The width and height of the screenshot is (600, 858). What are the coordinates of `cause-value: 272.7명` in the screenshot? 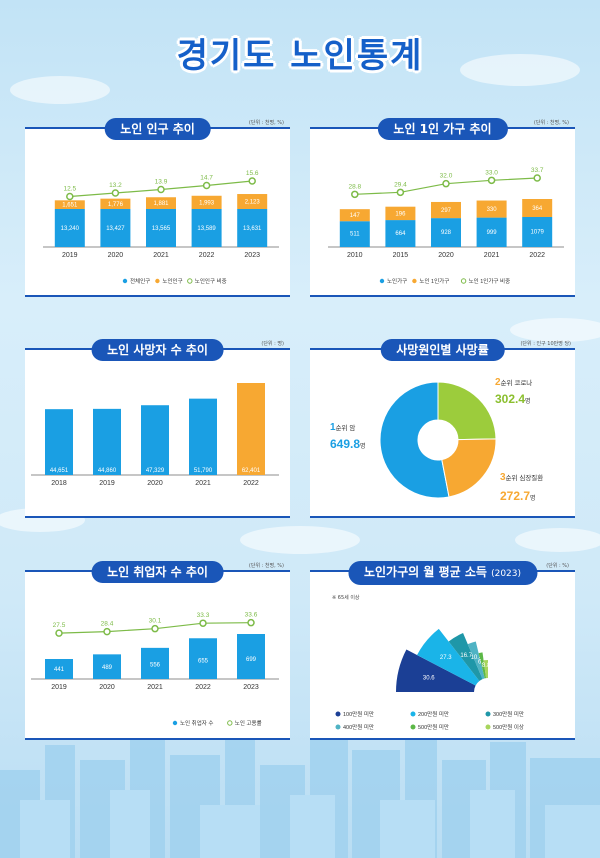 It's located at (518, 496).